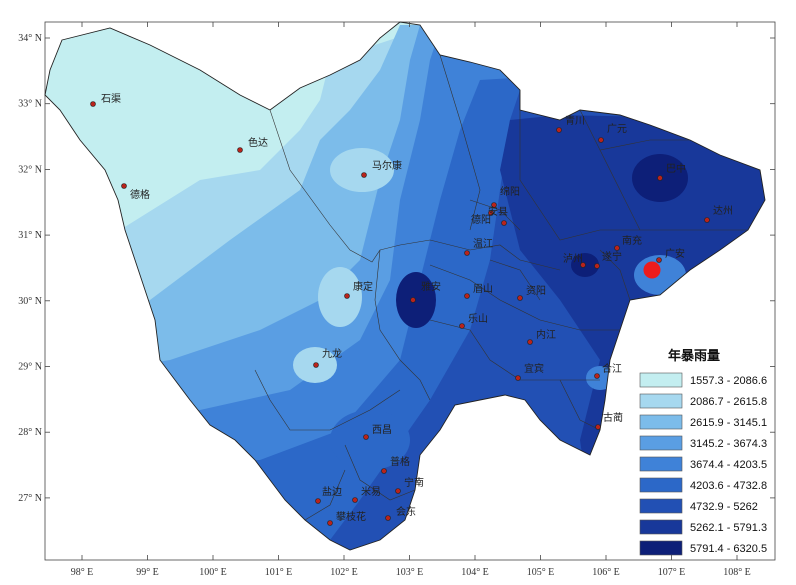 The image size is (796, 585). I want to click on city-label: 遂宁, so click(612, 256).